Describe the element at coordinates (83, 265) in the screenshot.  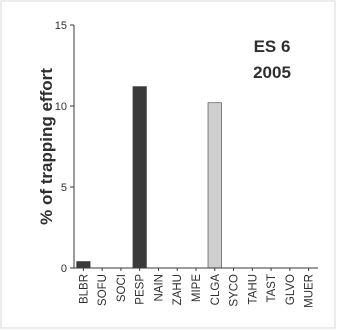
I see `bar-blbr` at that location.